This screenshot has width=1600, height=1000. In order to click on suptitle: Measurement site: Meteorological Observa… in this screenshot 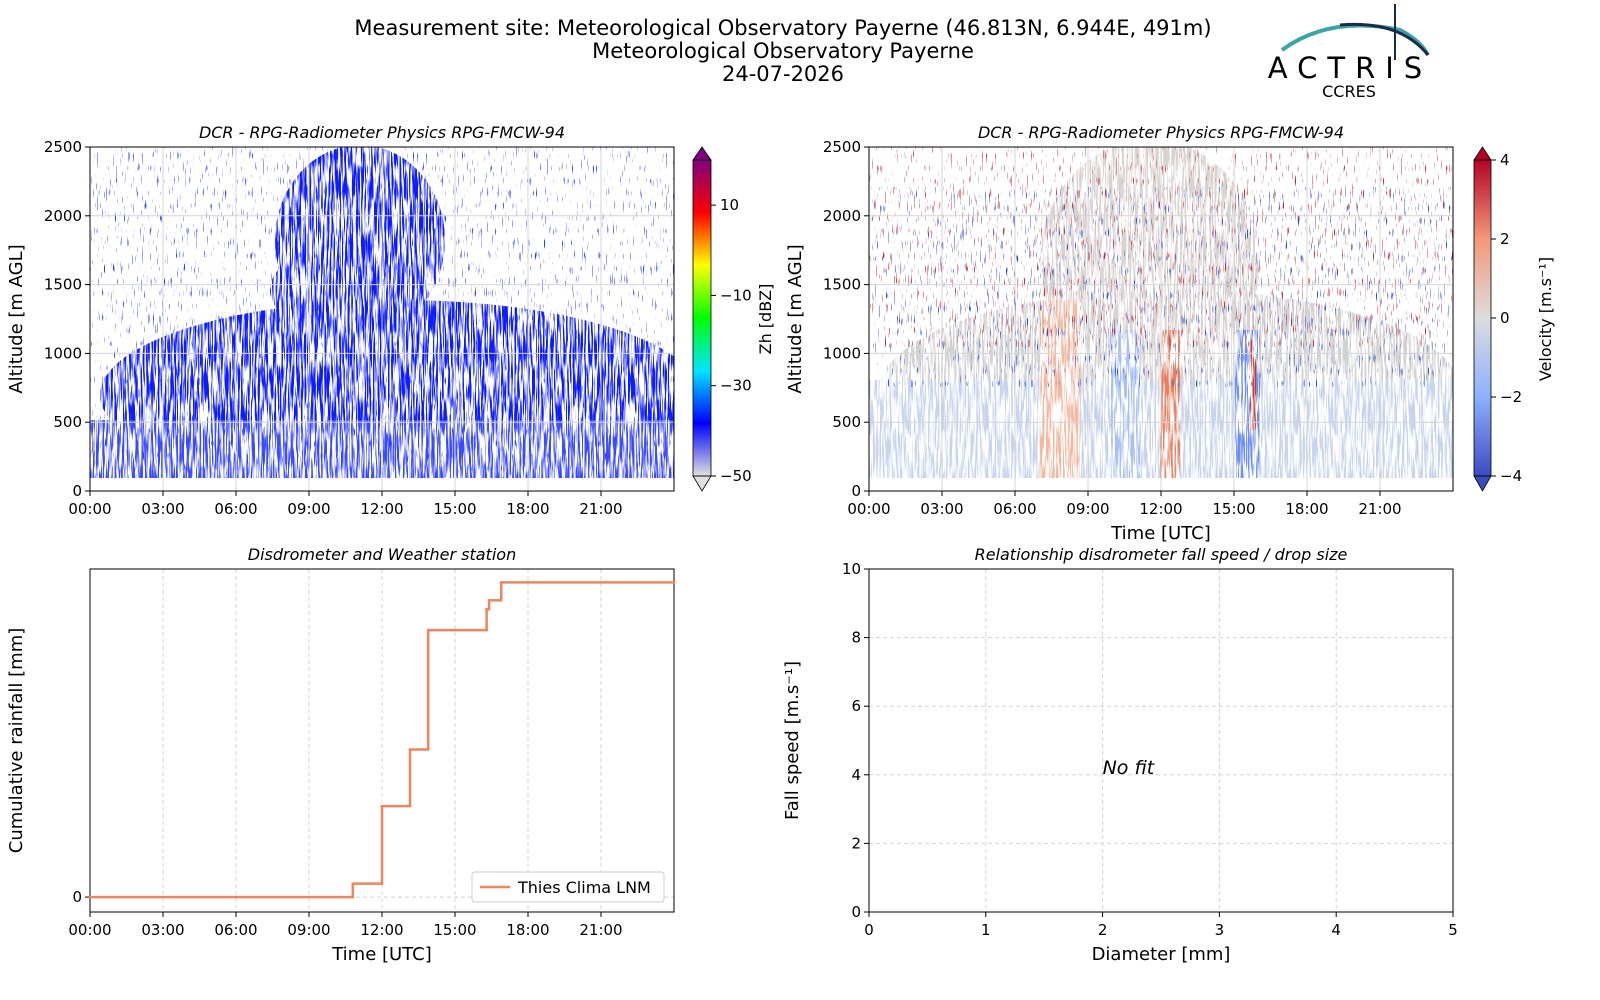, I will do `click(782, 28)`.